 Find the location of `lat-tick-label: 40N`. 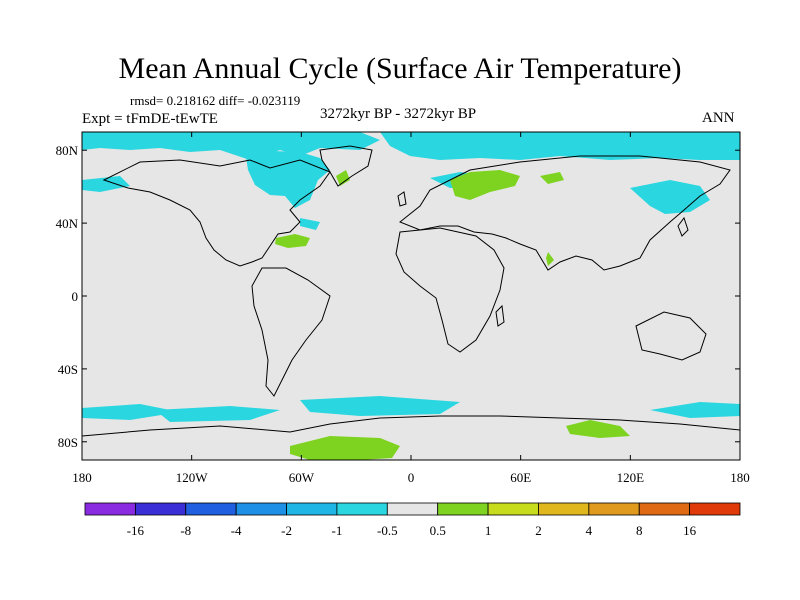

lat-tick-label: 40N is located at coordinates (67, 223).